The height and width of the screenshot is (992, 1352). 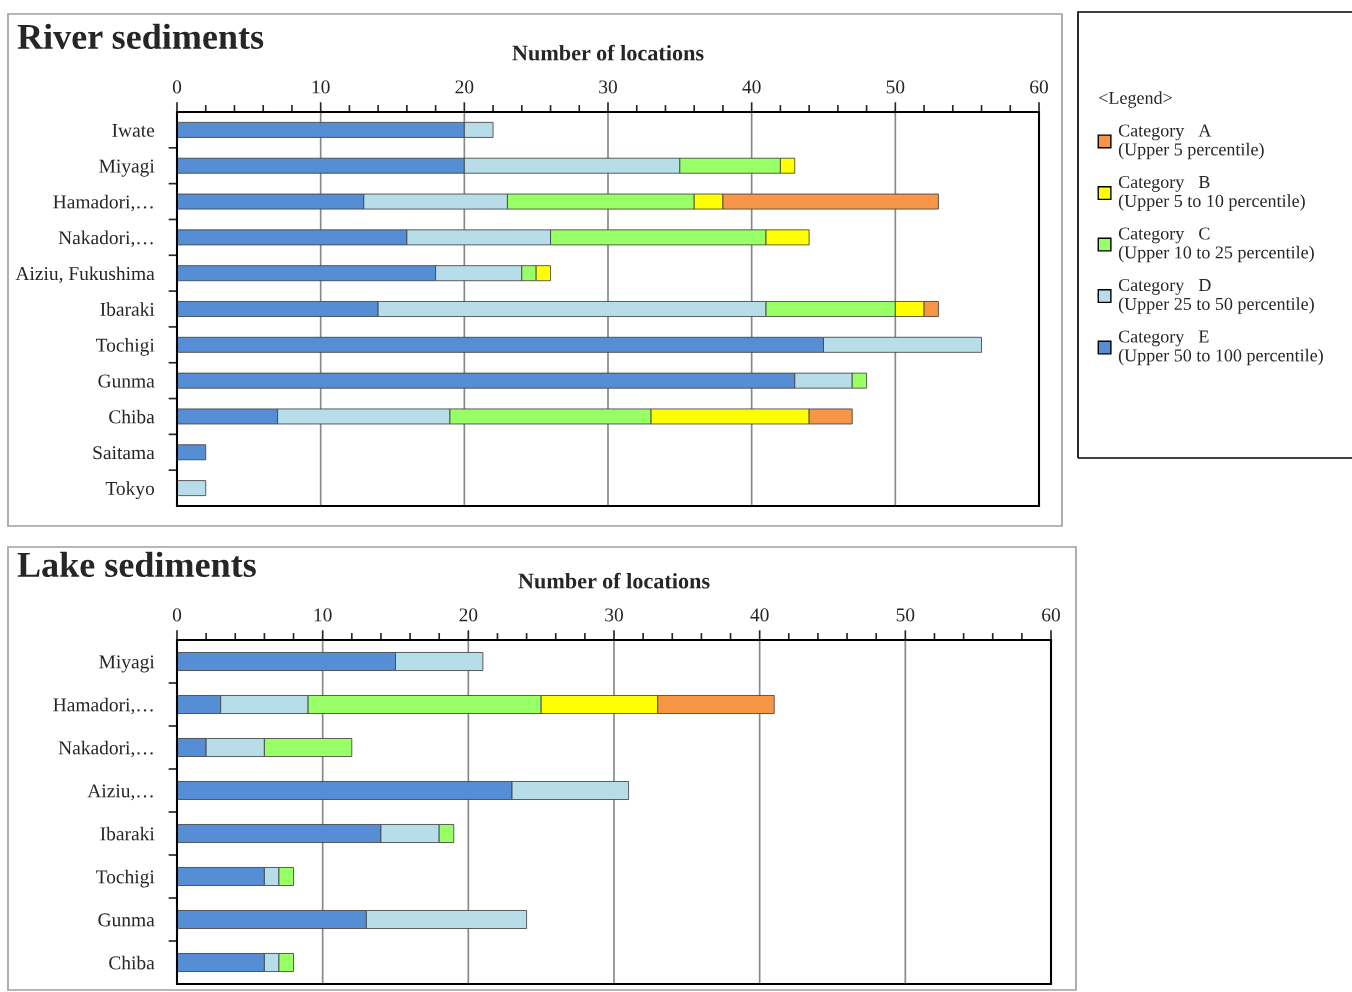 I want to click on legend-label: Category E (Upper 50 to 100 percentile), so click(x=1220, y=348).